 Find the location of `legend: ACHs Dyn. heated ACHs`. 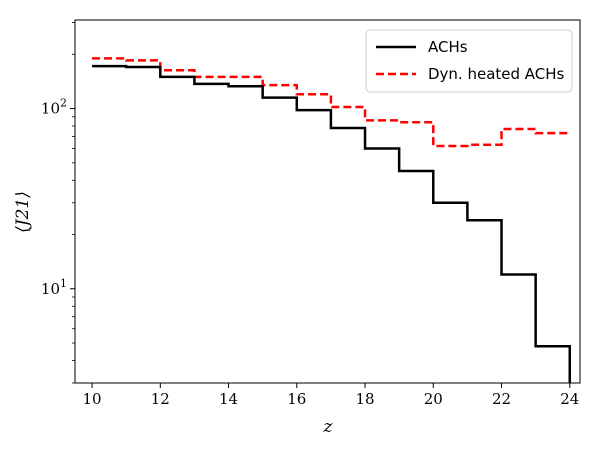

legend: ACHs Dyn. heated ACHs is located at coordinates (469, 61).